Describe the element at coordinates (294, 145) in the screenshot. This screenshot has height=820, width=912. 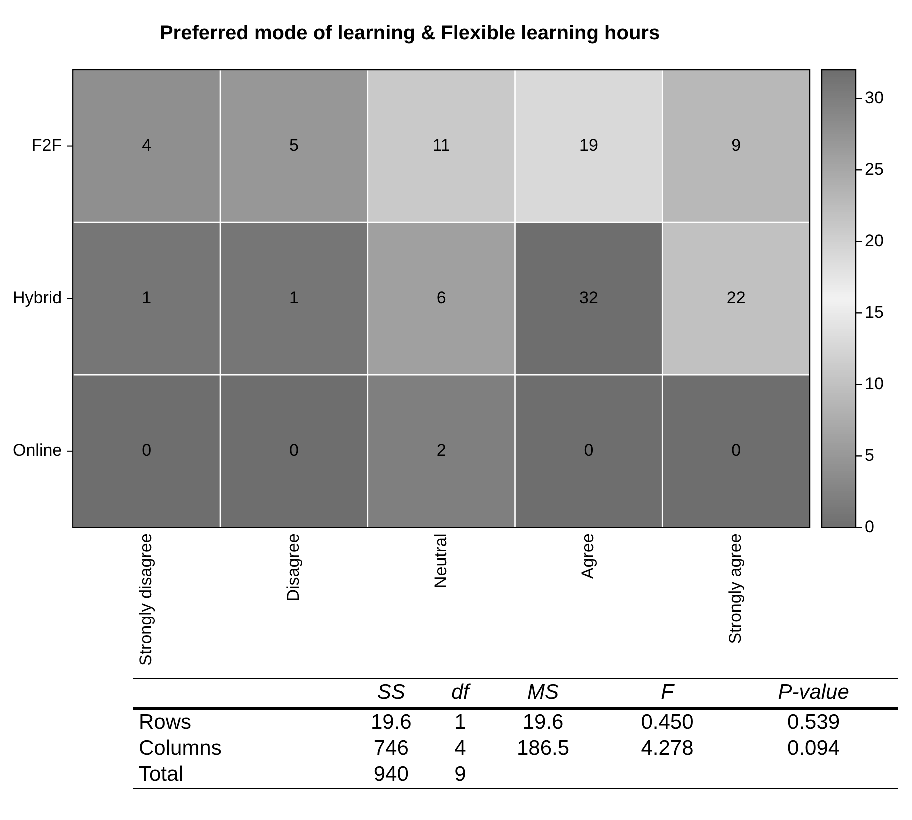
I see `data-label: 5` at that location.